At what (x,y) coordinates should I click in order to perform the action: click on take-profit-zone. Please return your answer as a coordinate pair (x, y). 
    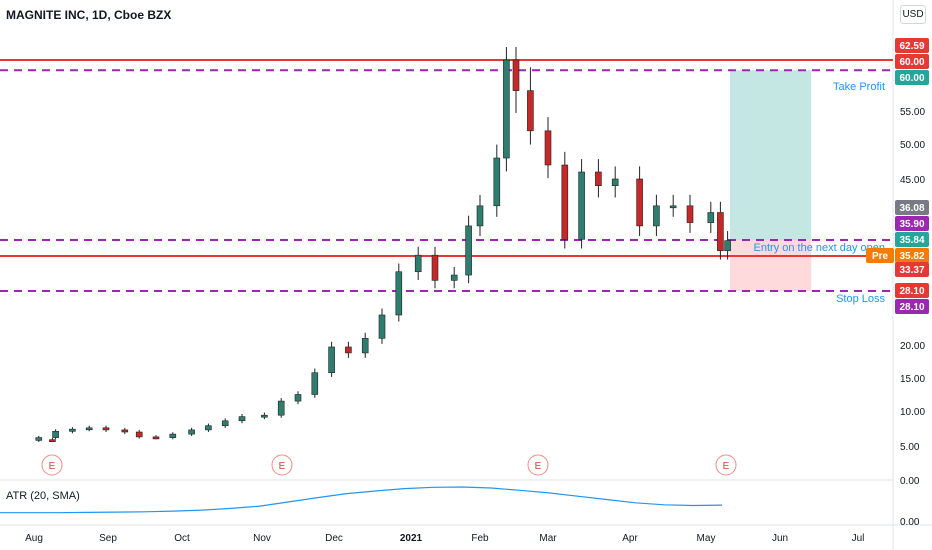
    Looking at the image, I should click on (771, 155).